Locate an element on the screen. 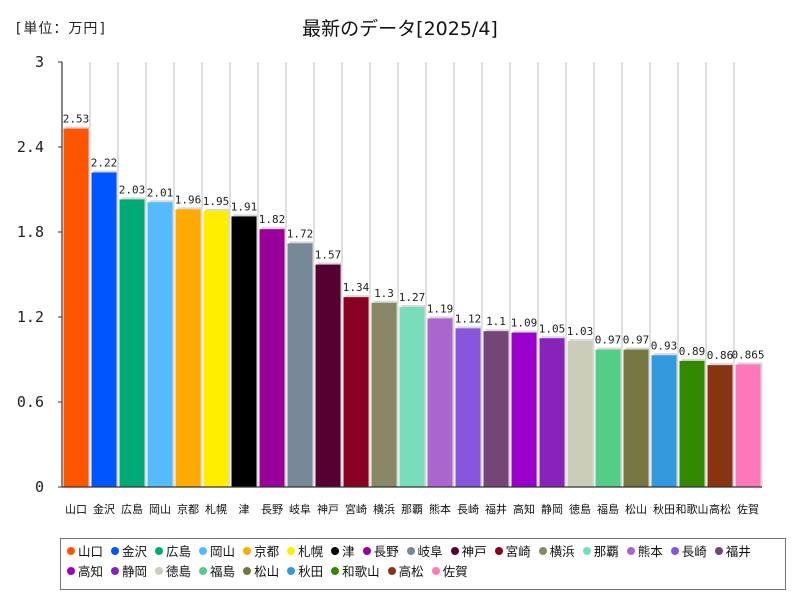 The image size is (800, 600). y-tick-label: 2.4 is located at coordinates (30, 147).